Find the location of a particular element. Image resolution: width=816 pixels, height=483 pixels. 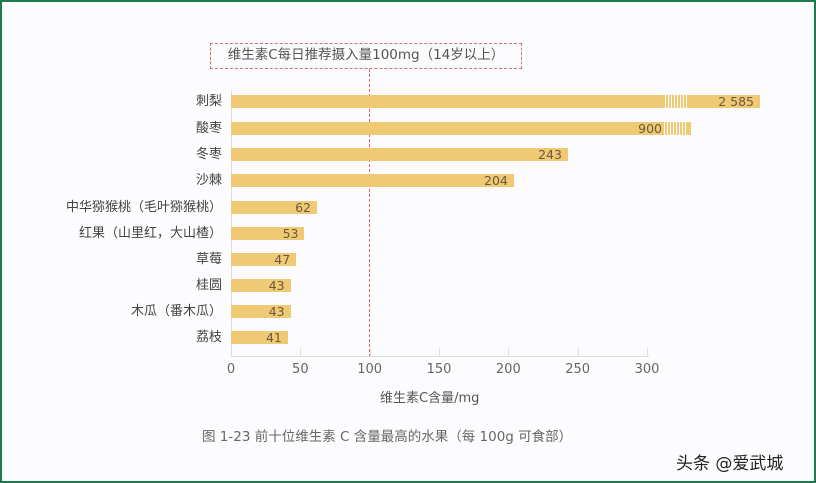

bar-row: 草莓 47 is located at coordinates (408, 260).